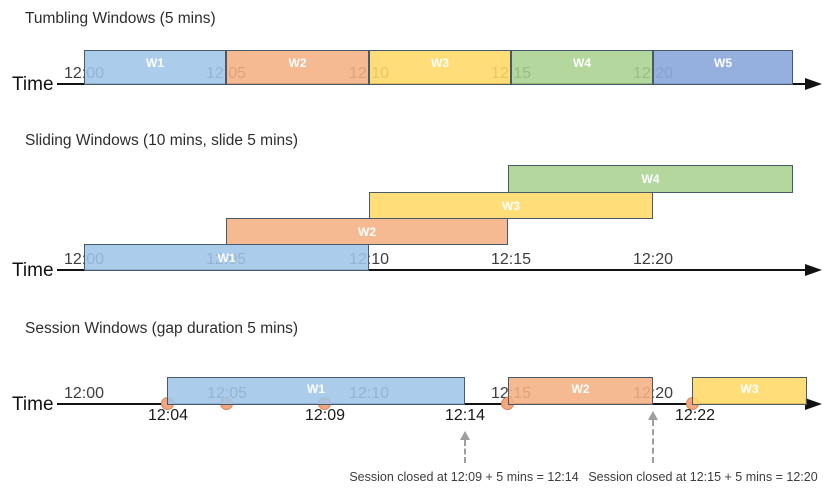 The height and width of the screenshot is (498, 829). What do you see at coordinates (813, 84) in the screenshot?
I see `tumbling-axis-arrowhead-icon` at bounding box center [813, 84].